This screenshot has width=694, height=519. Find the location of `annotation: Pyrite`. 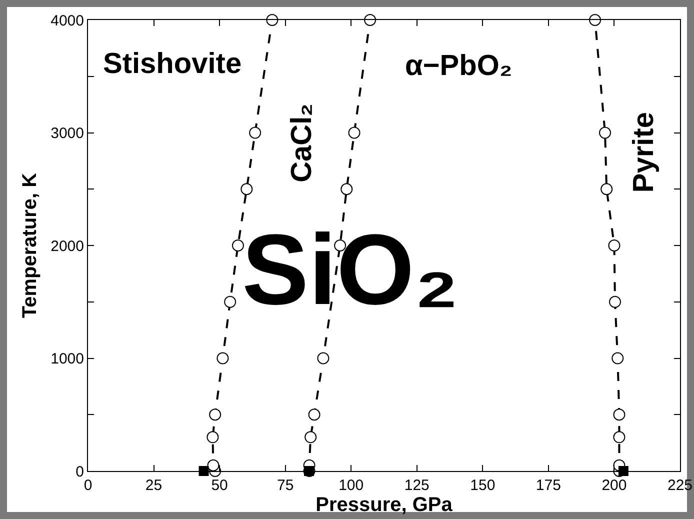

annotation: Pyrite is located at coordinates (644, 152).